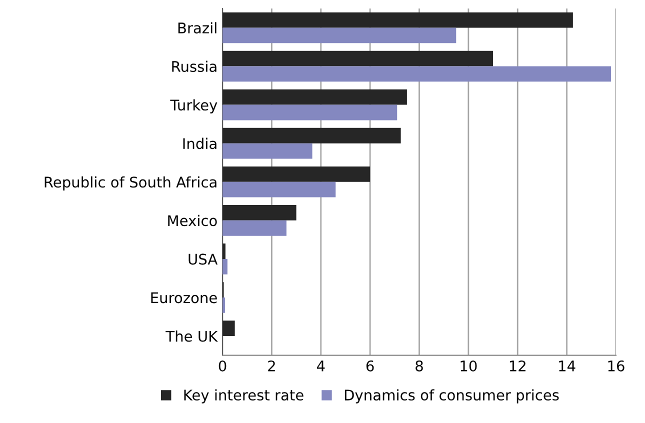 This screenshot has height=423, width=645. Describe the element at coordinates (184, 298) in the screenshot. I see `y-tick-label: Eurozone` at that location.